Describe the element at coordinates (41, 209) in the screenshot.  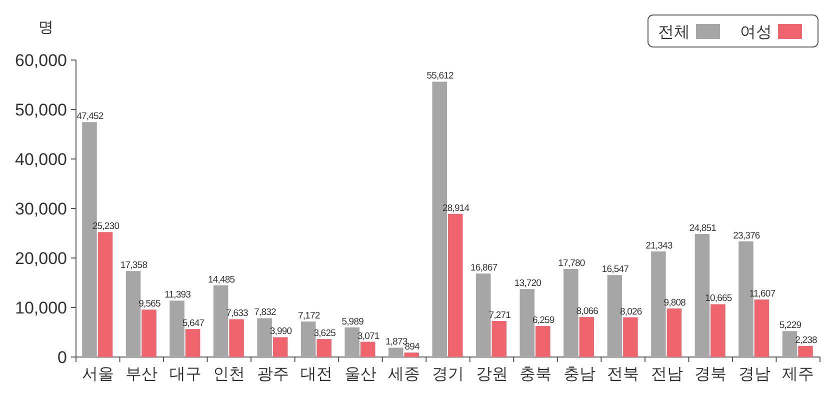
I see `y-tick-label: 30,000` at that location.